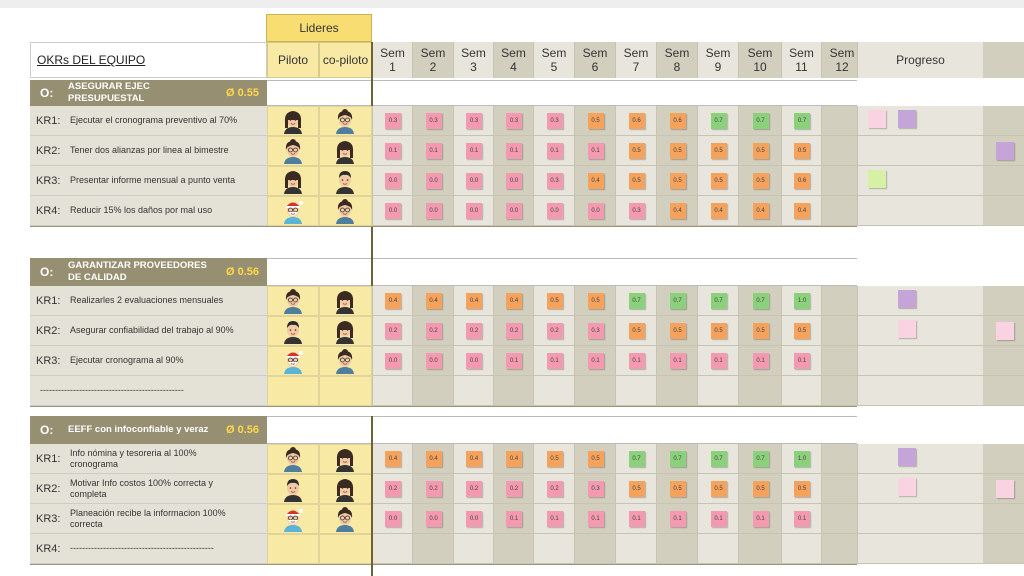 The width and height of the screenshot is (1024, 576). I want to click on week-score-note: 1.0, so click(802, 301).